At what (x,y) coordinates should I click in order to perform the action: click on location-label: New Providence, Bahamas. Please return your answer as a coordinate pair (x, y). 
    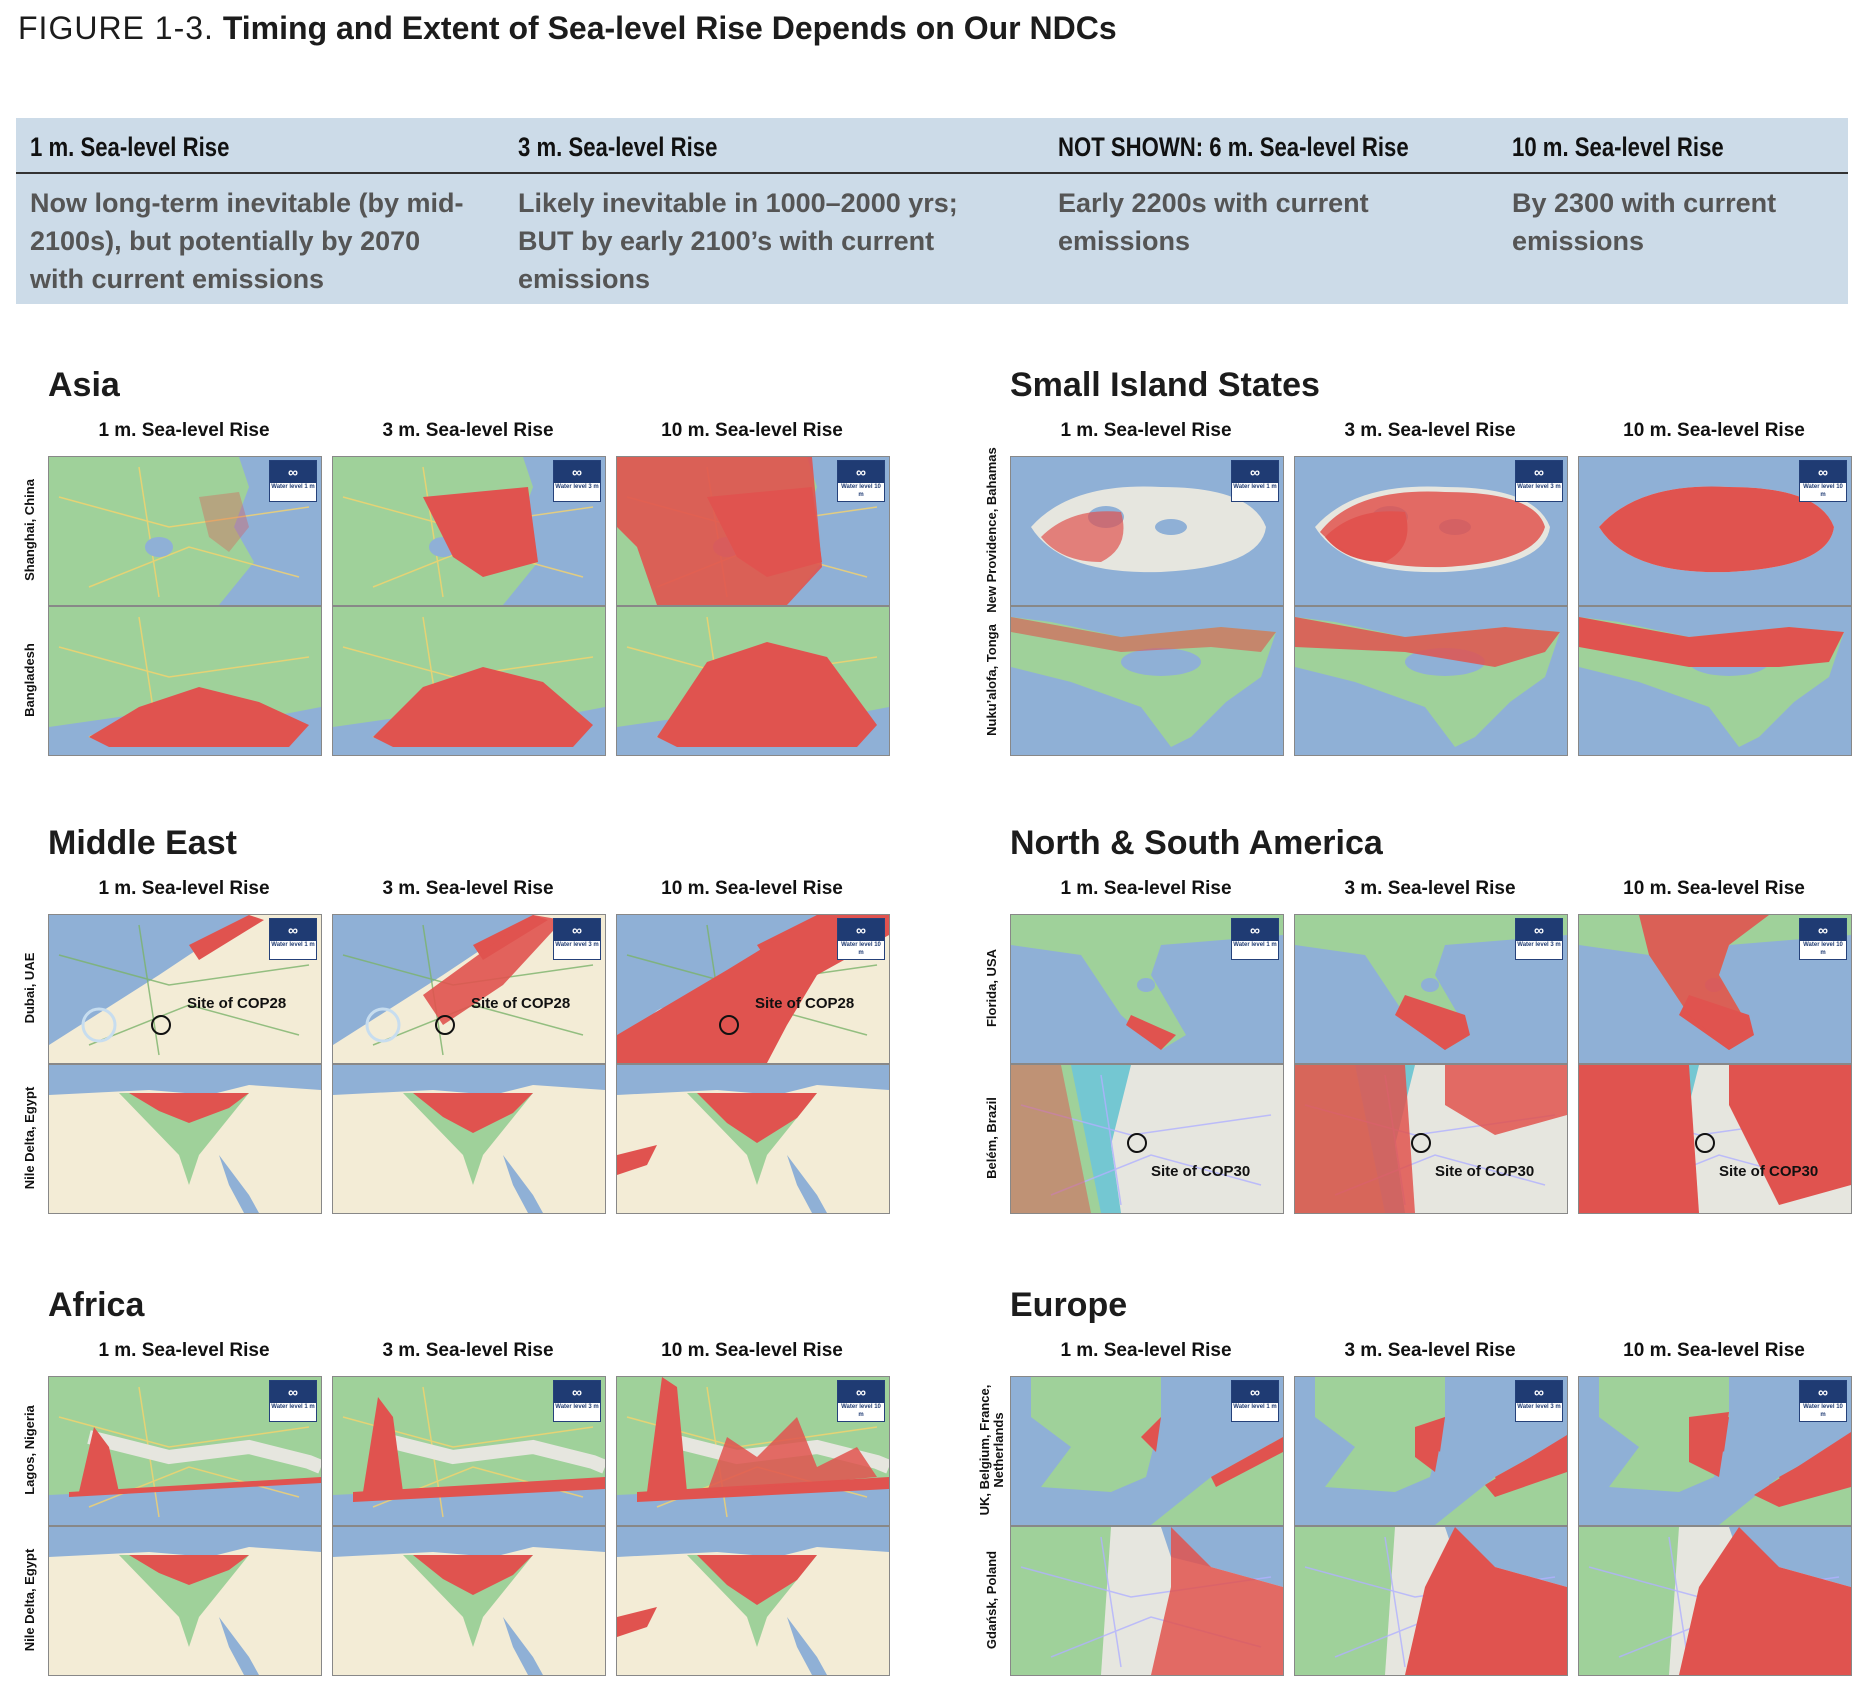
    Looking at the image, I should click on (991, 530).